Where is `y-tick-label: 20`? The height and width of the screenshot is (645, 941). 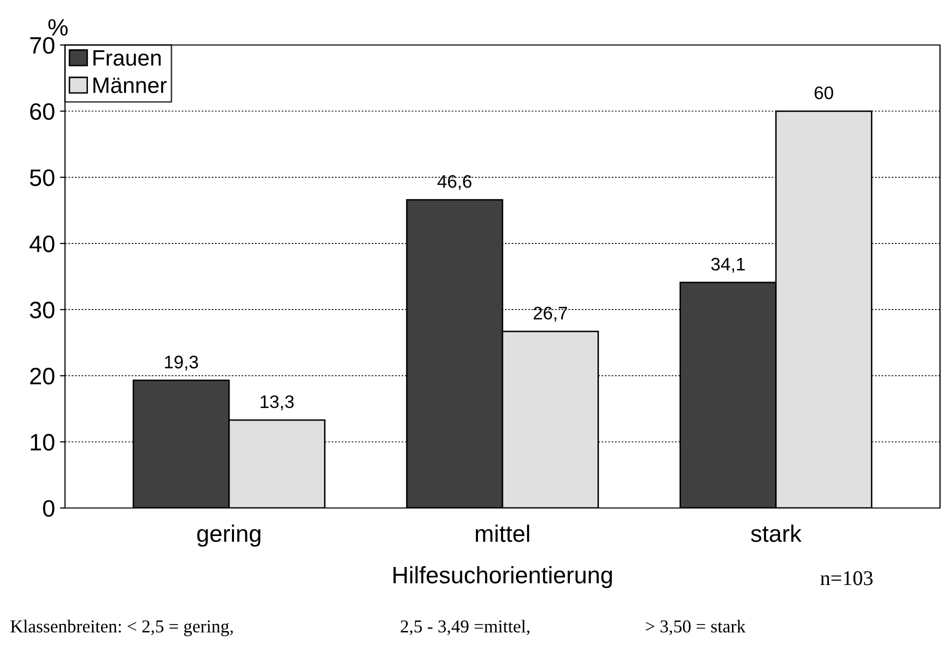
y-tick-label: 20 is located at coordinates (42, 376).